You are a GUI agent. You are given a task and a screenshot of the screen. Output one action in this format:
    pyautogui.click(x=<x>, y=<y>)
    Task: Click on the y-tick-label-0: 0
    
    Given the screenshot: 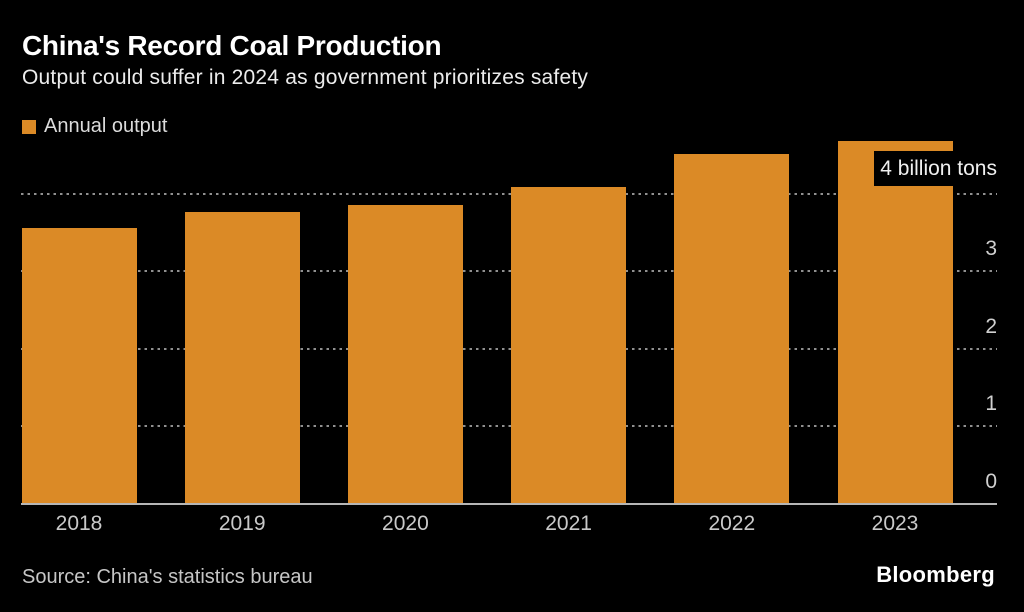 What is the action you would take?
    pyautogui.click(x=991, y=481)
    